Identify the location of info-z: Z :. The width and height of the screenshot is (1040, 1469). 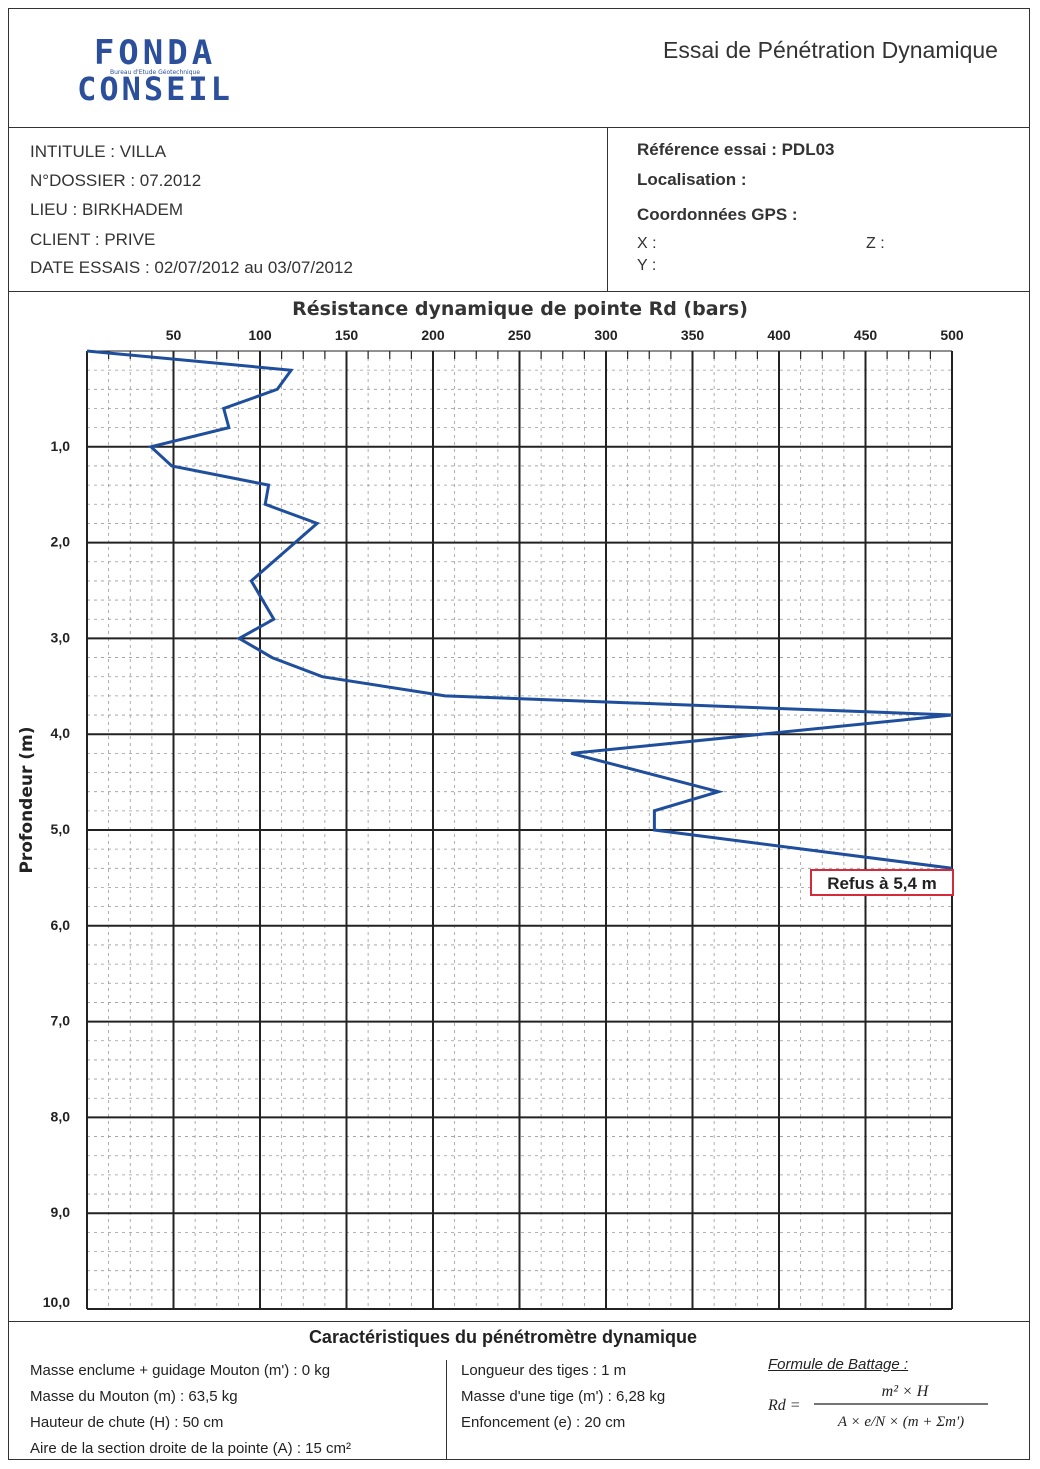
(875, 243).